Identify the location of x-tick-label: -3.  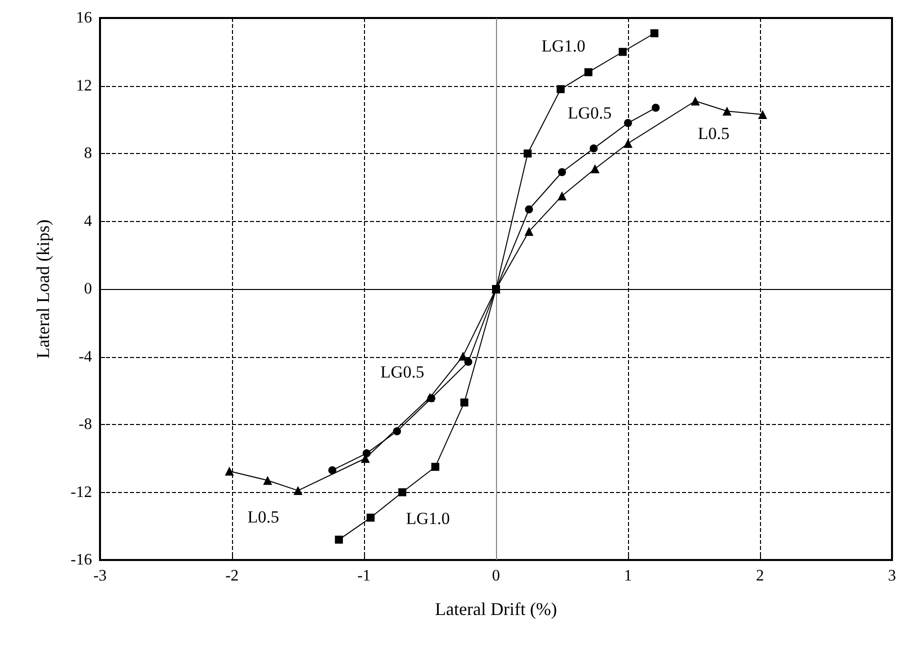
(100, 576).